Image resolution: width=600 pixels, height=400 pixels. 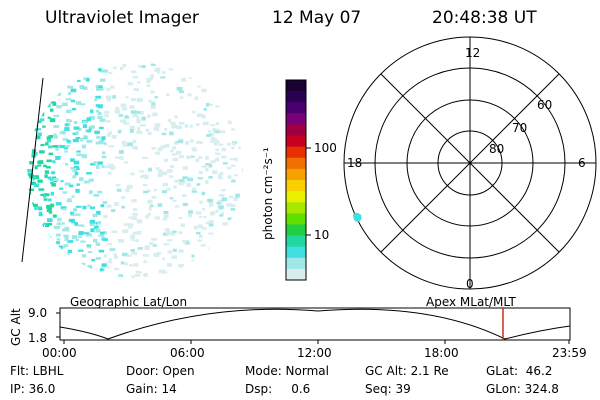 What do you see at coordinates (519, 371) in the screenshot?
I see `status-glat: GLat: 46.2` at bounding box center [519, 371].